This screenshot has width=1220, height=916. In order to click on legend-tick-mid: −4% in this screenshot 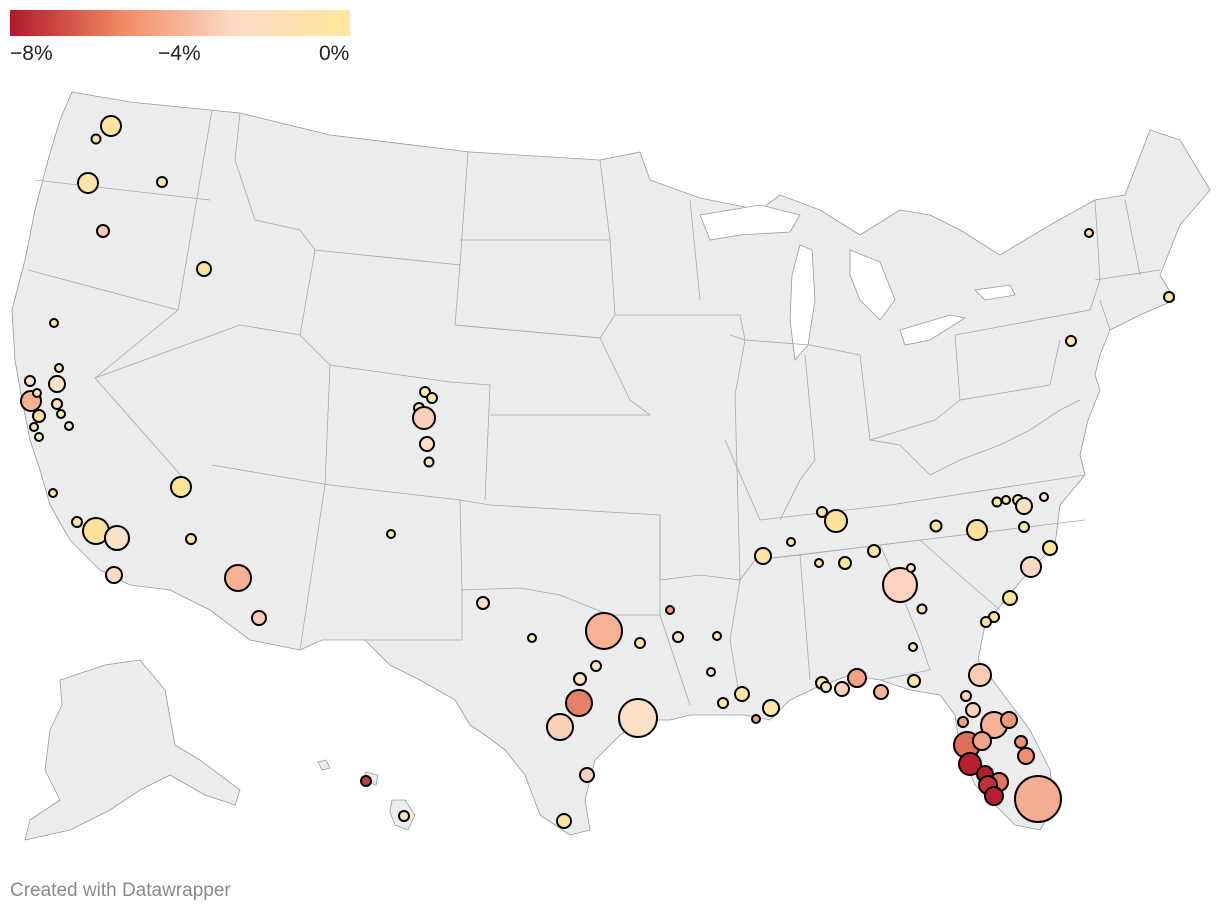, I will do `click(179, 53)`.